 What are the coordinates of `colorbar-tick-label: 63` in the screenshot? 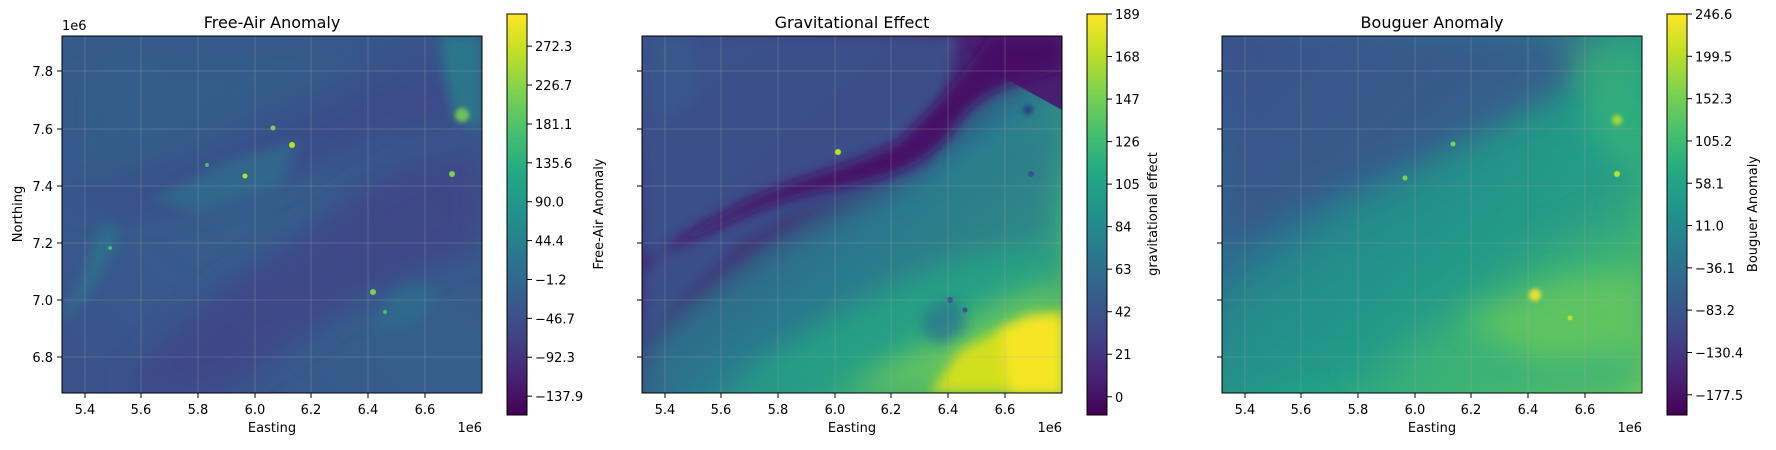 It's located at (1123, 270).